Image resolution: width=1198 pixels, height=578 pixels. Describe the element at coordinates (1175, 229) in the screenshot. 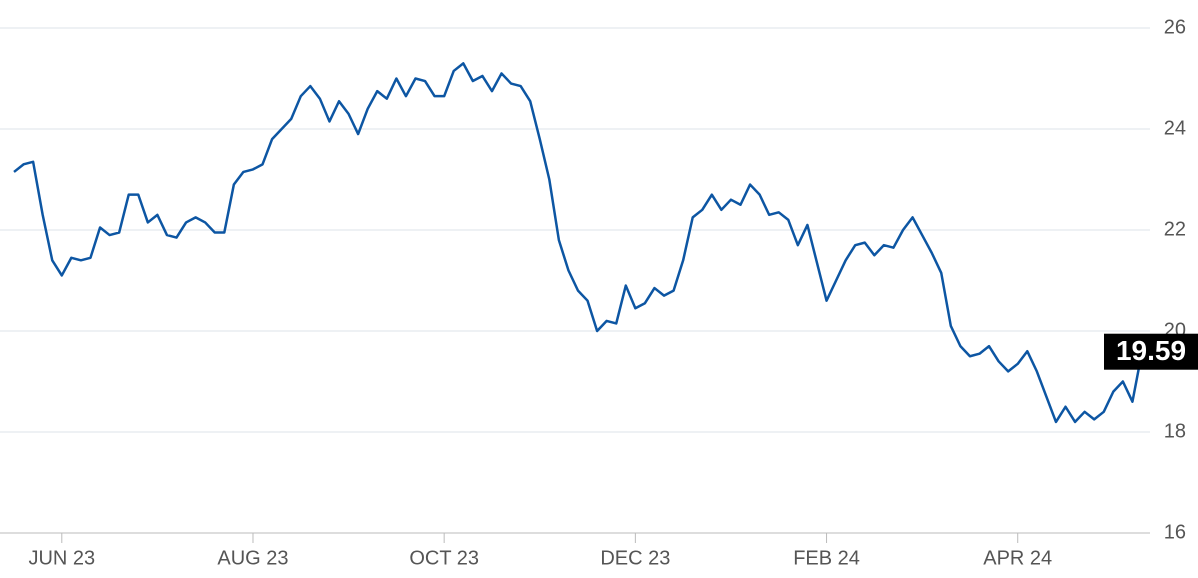

I see `y-tick-label: 22` at that location.